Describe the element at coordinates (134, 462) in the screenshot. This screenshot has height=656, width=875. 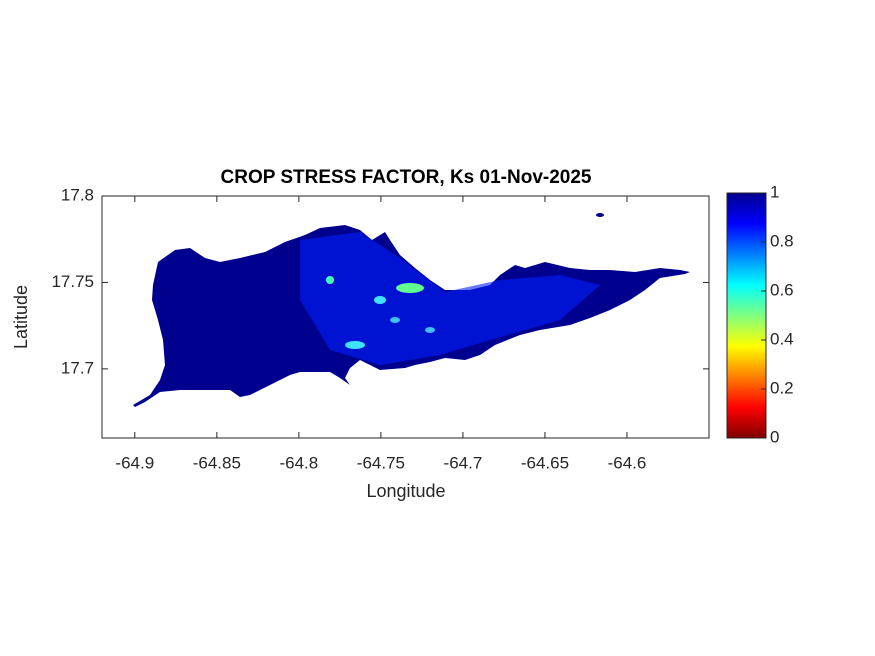
I see `x-tick-label: -64.9` at that location.